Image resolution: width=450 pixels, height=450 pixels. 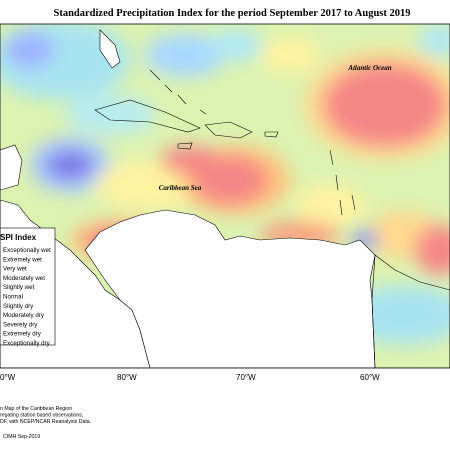 What do you see at coordinates (13, 297) in the screenshot?
I see `legend-item: Normal` at bounding box center [13, 297].